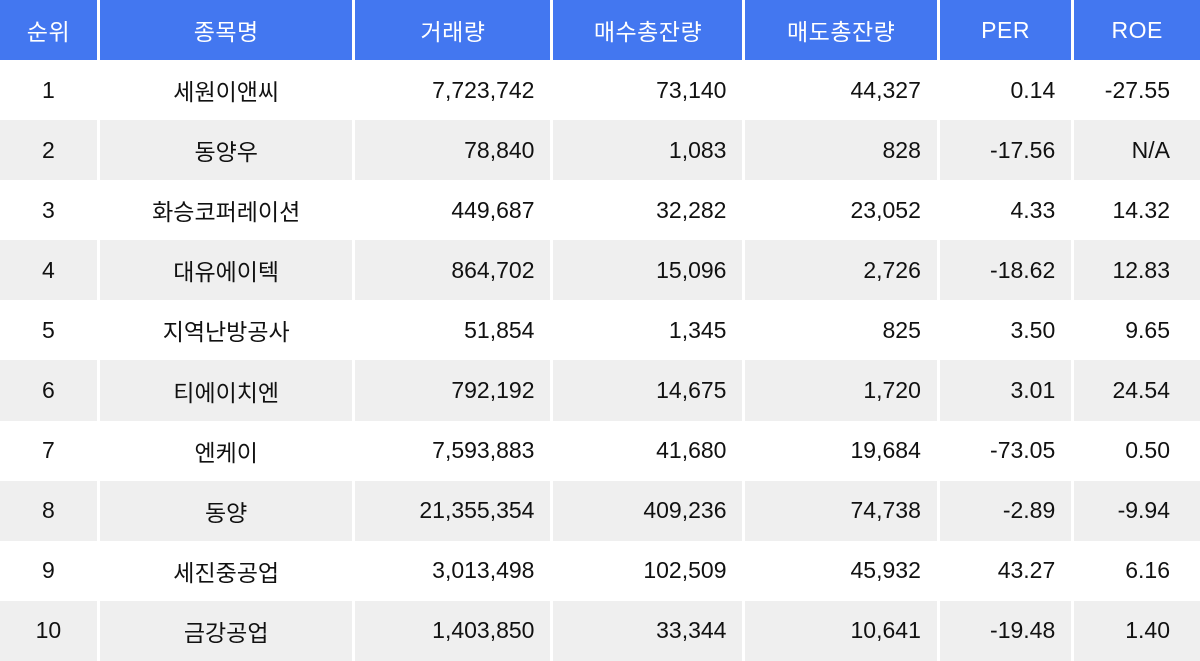  I want to click on roe-cell: 0.50, so click(1147, 450).